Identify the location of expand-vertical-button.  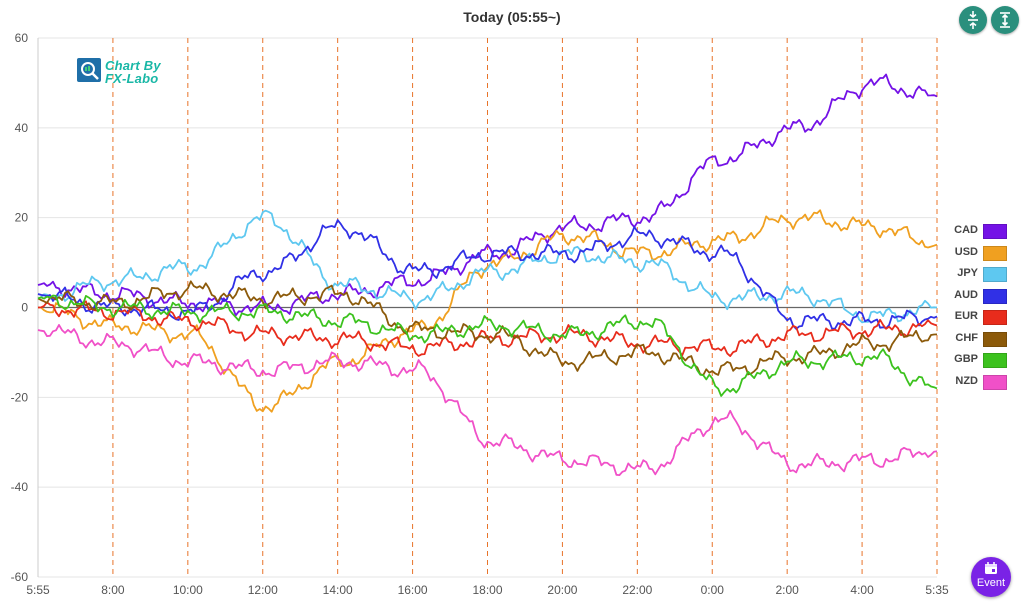
(1005, 20).